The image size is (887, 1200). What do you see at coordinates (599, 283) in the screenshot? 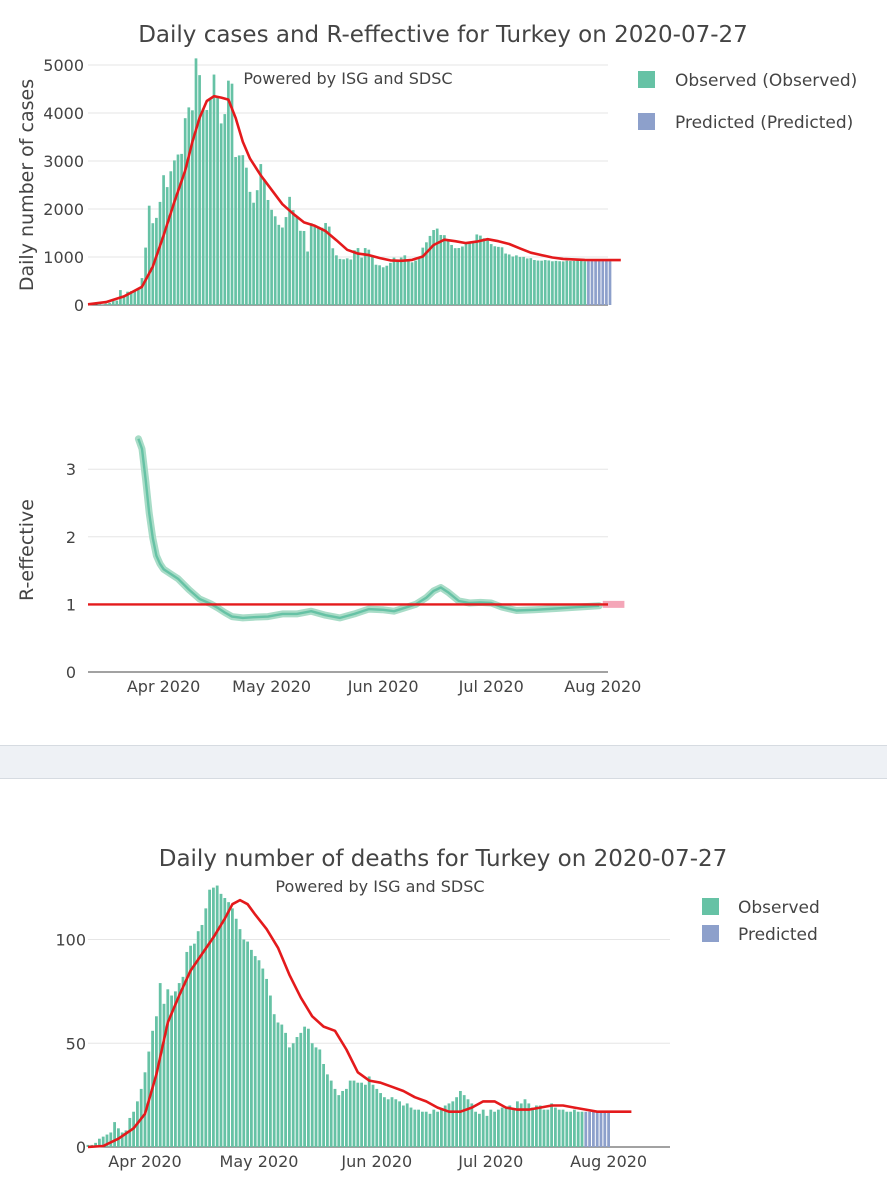
I see `cases-bar-predicted` at bounding box center [599, 283].